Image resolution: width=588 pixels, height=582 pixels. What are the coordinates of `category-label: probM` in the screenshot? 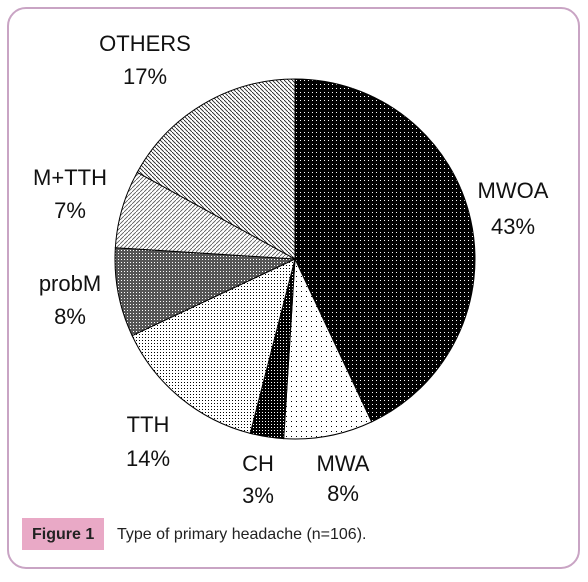 It's located at (70, 283).